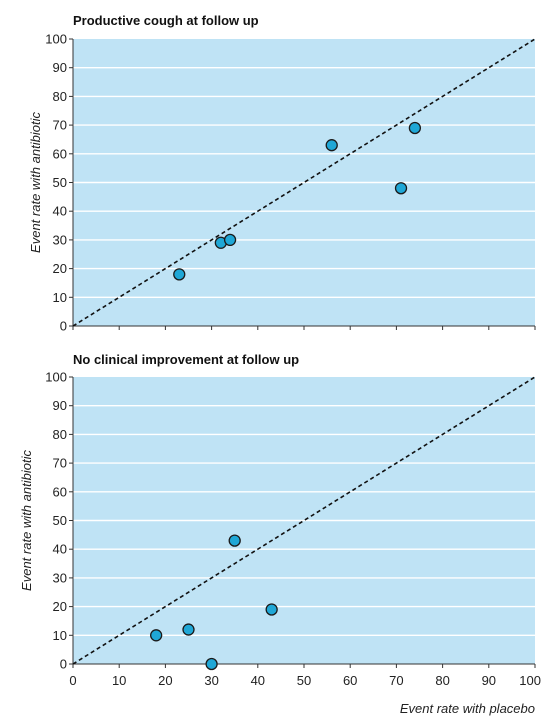 The width and height of the screenshot is (545, 719). I want to click on x-axis-label: Event rate with placebo, so click(467, 708).